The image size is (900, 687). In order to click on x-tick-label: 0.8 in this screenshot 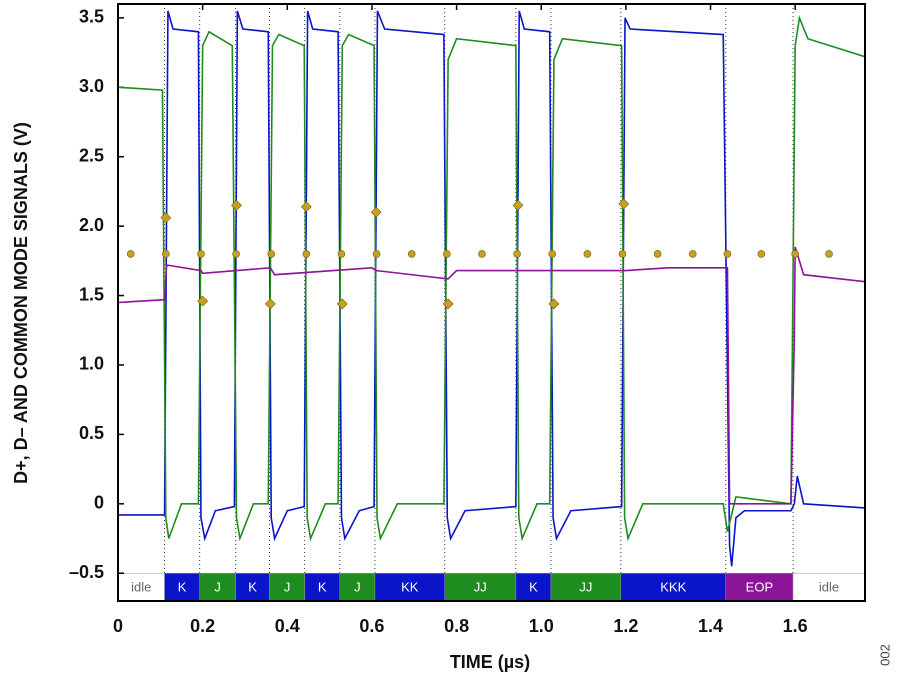, I will do `click(456, 626)`.